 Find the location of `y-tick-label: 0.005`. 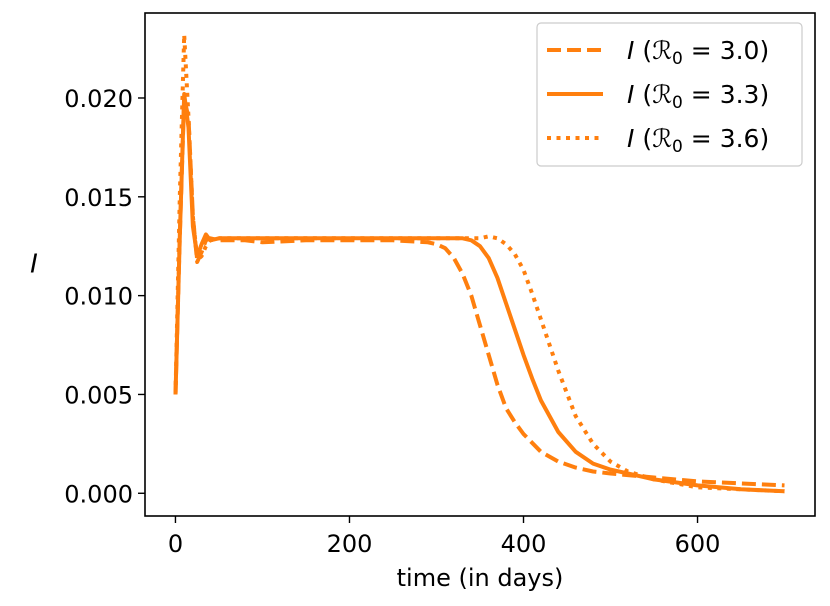

y-tick-label: 0.005 is located at coordinates (98, 395).